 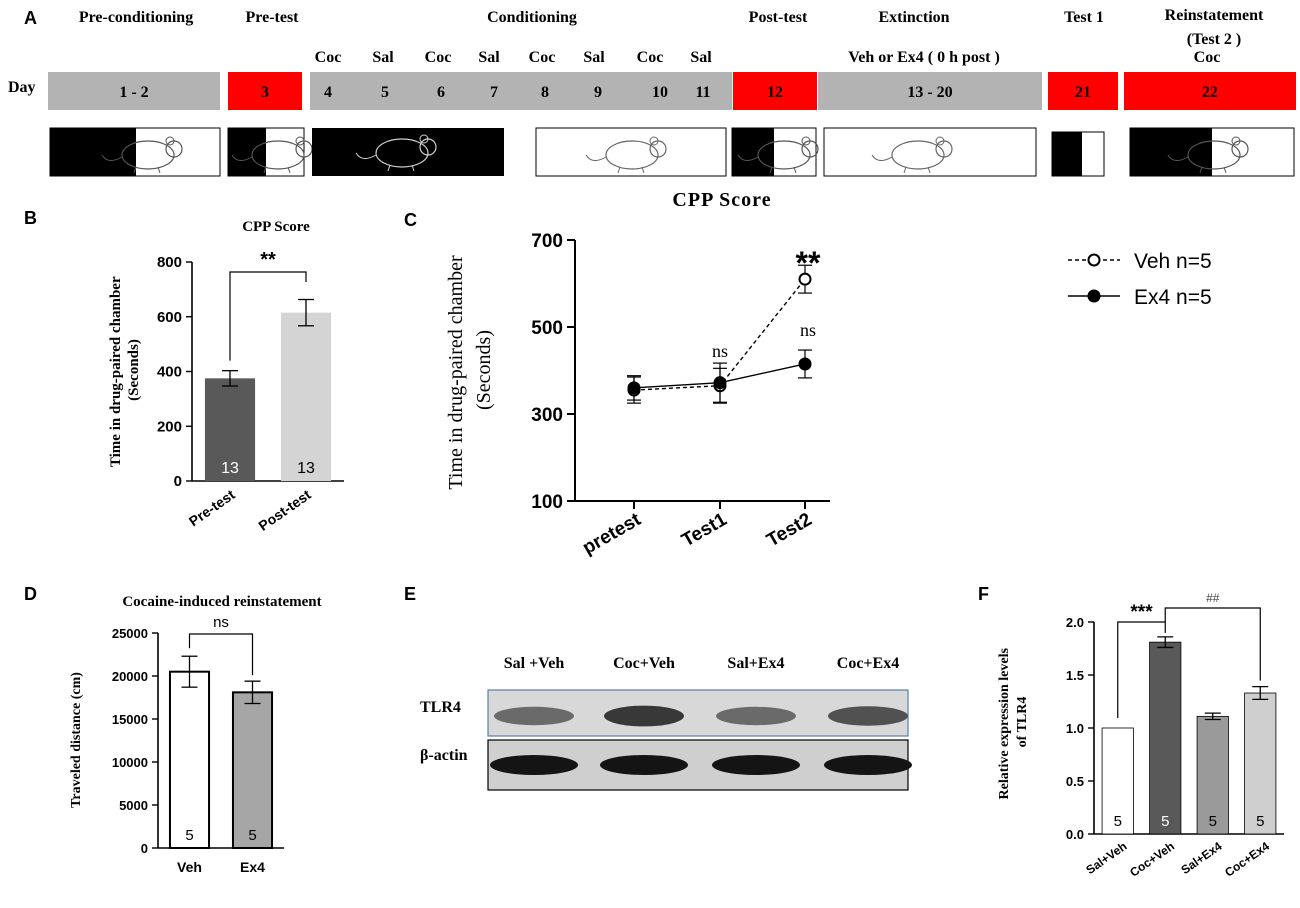 What do you see at coordinates (534, 663) in the screenshot?
I see `blot-lane-1: Sal +Veh` at bounding box center [534, 663].